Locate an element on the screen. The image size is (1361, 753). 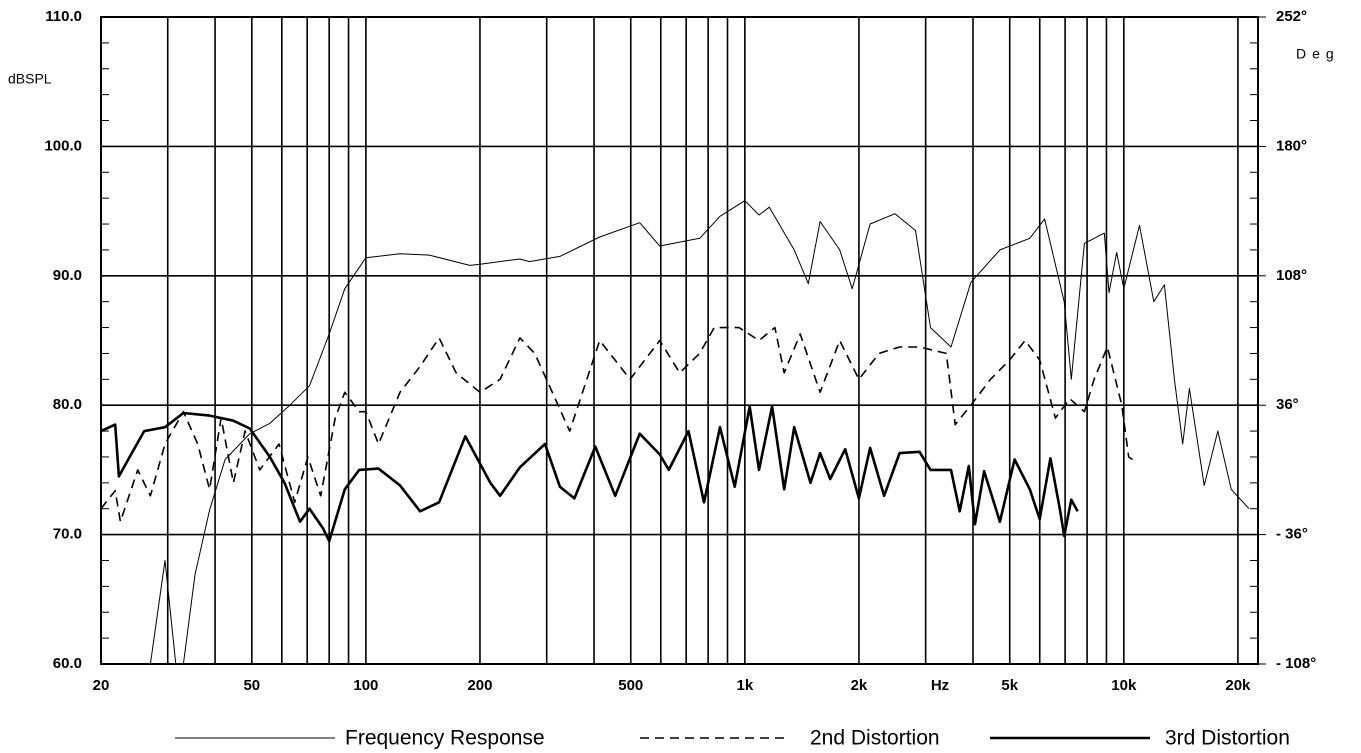
x-tick-label: 5k is located at coordinates (1009, 685).